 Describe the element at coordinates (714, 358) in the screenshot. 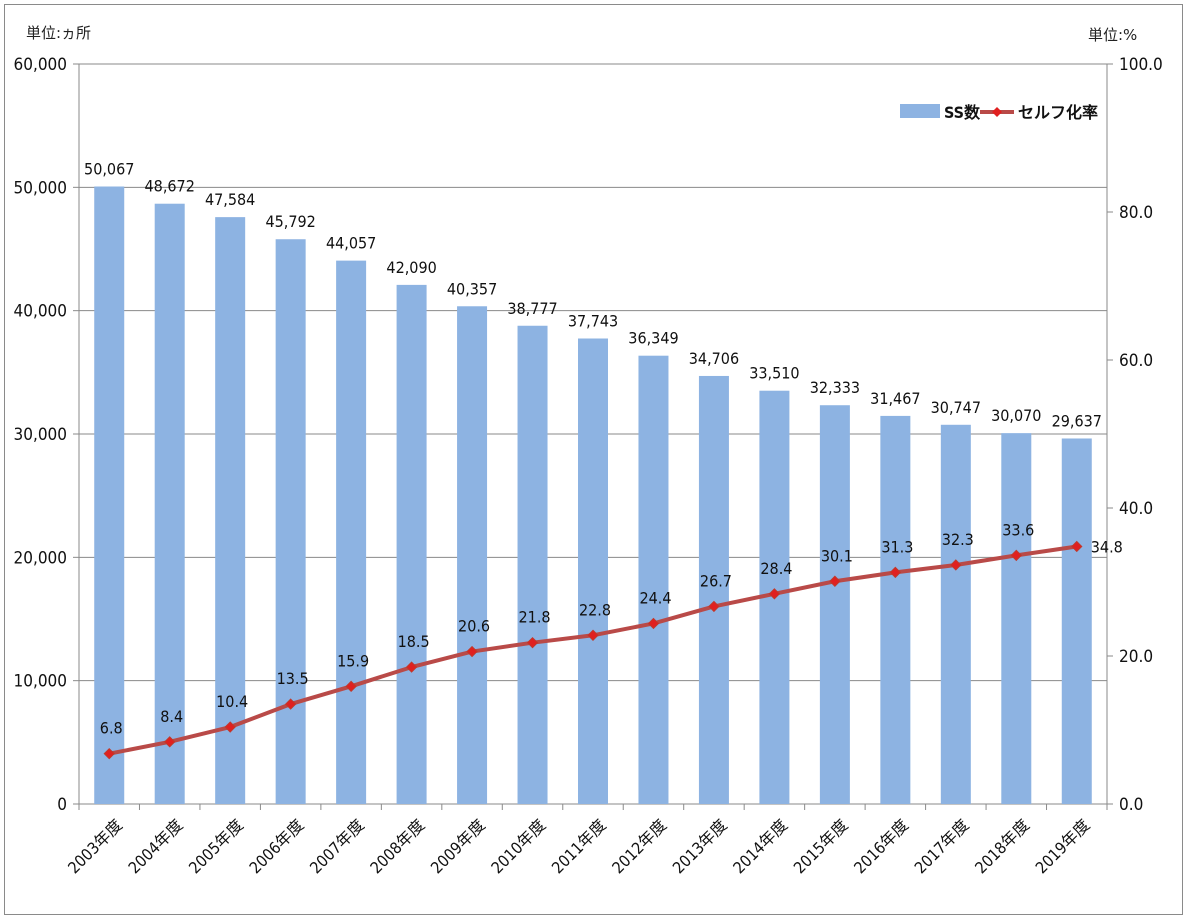

I see `bar-value-label: 34,706` at that location.